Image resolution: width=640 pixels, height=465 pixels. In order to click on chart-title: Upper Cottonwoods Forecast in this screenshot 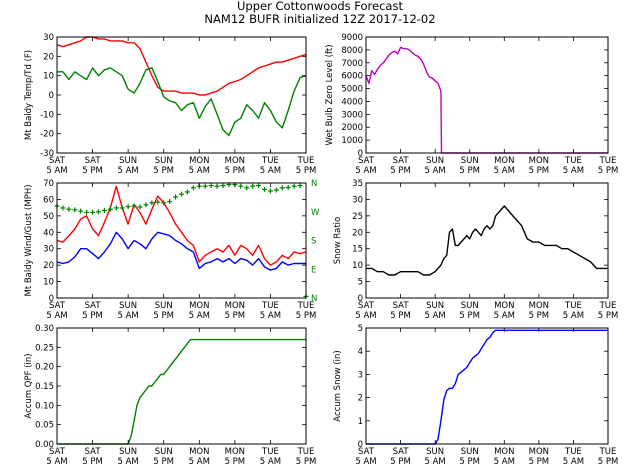, I will do `click(320, 6)`.